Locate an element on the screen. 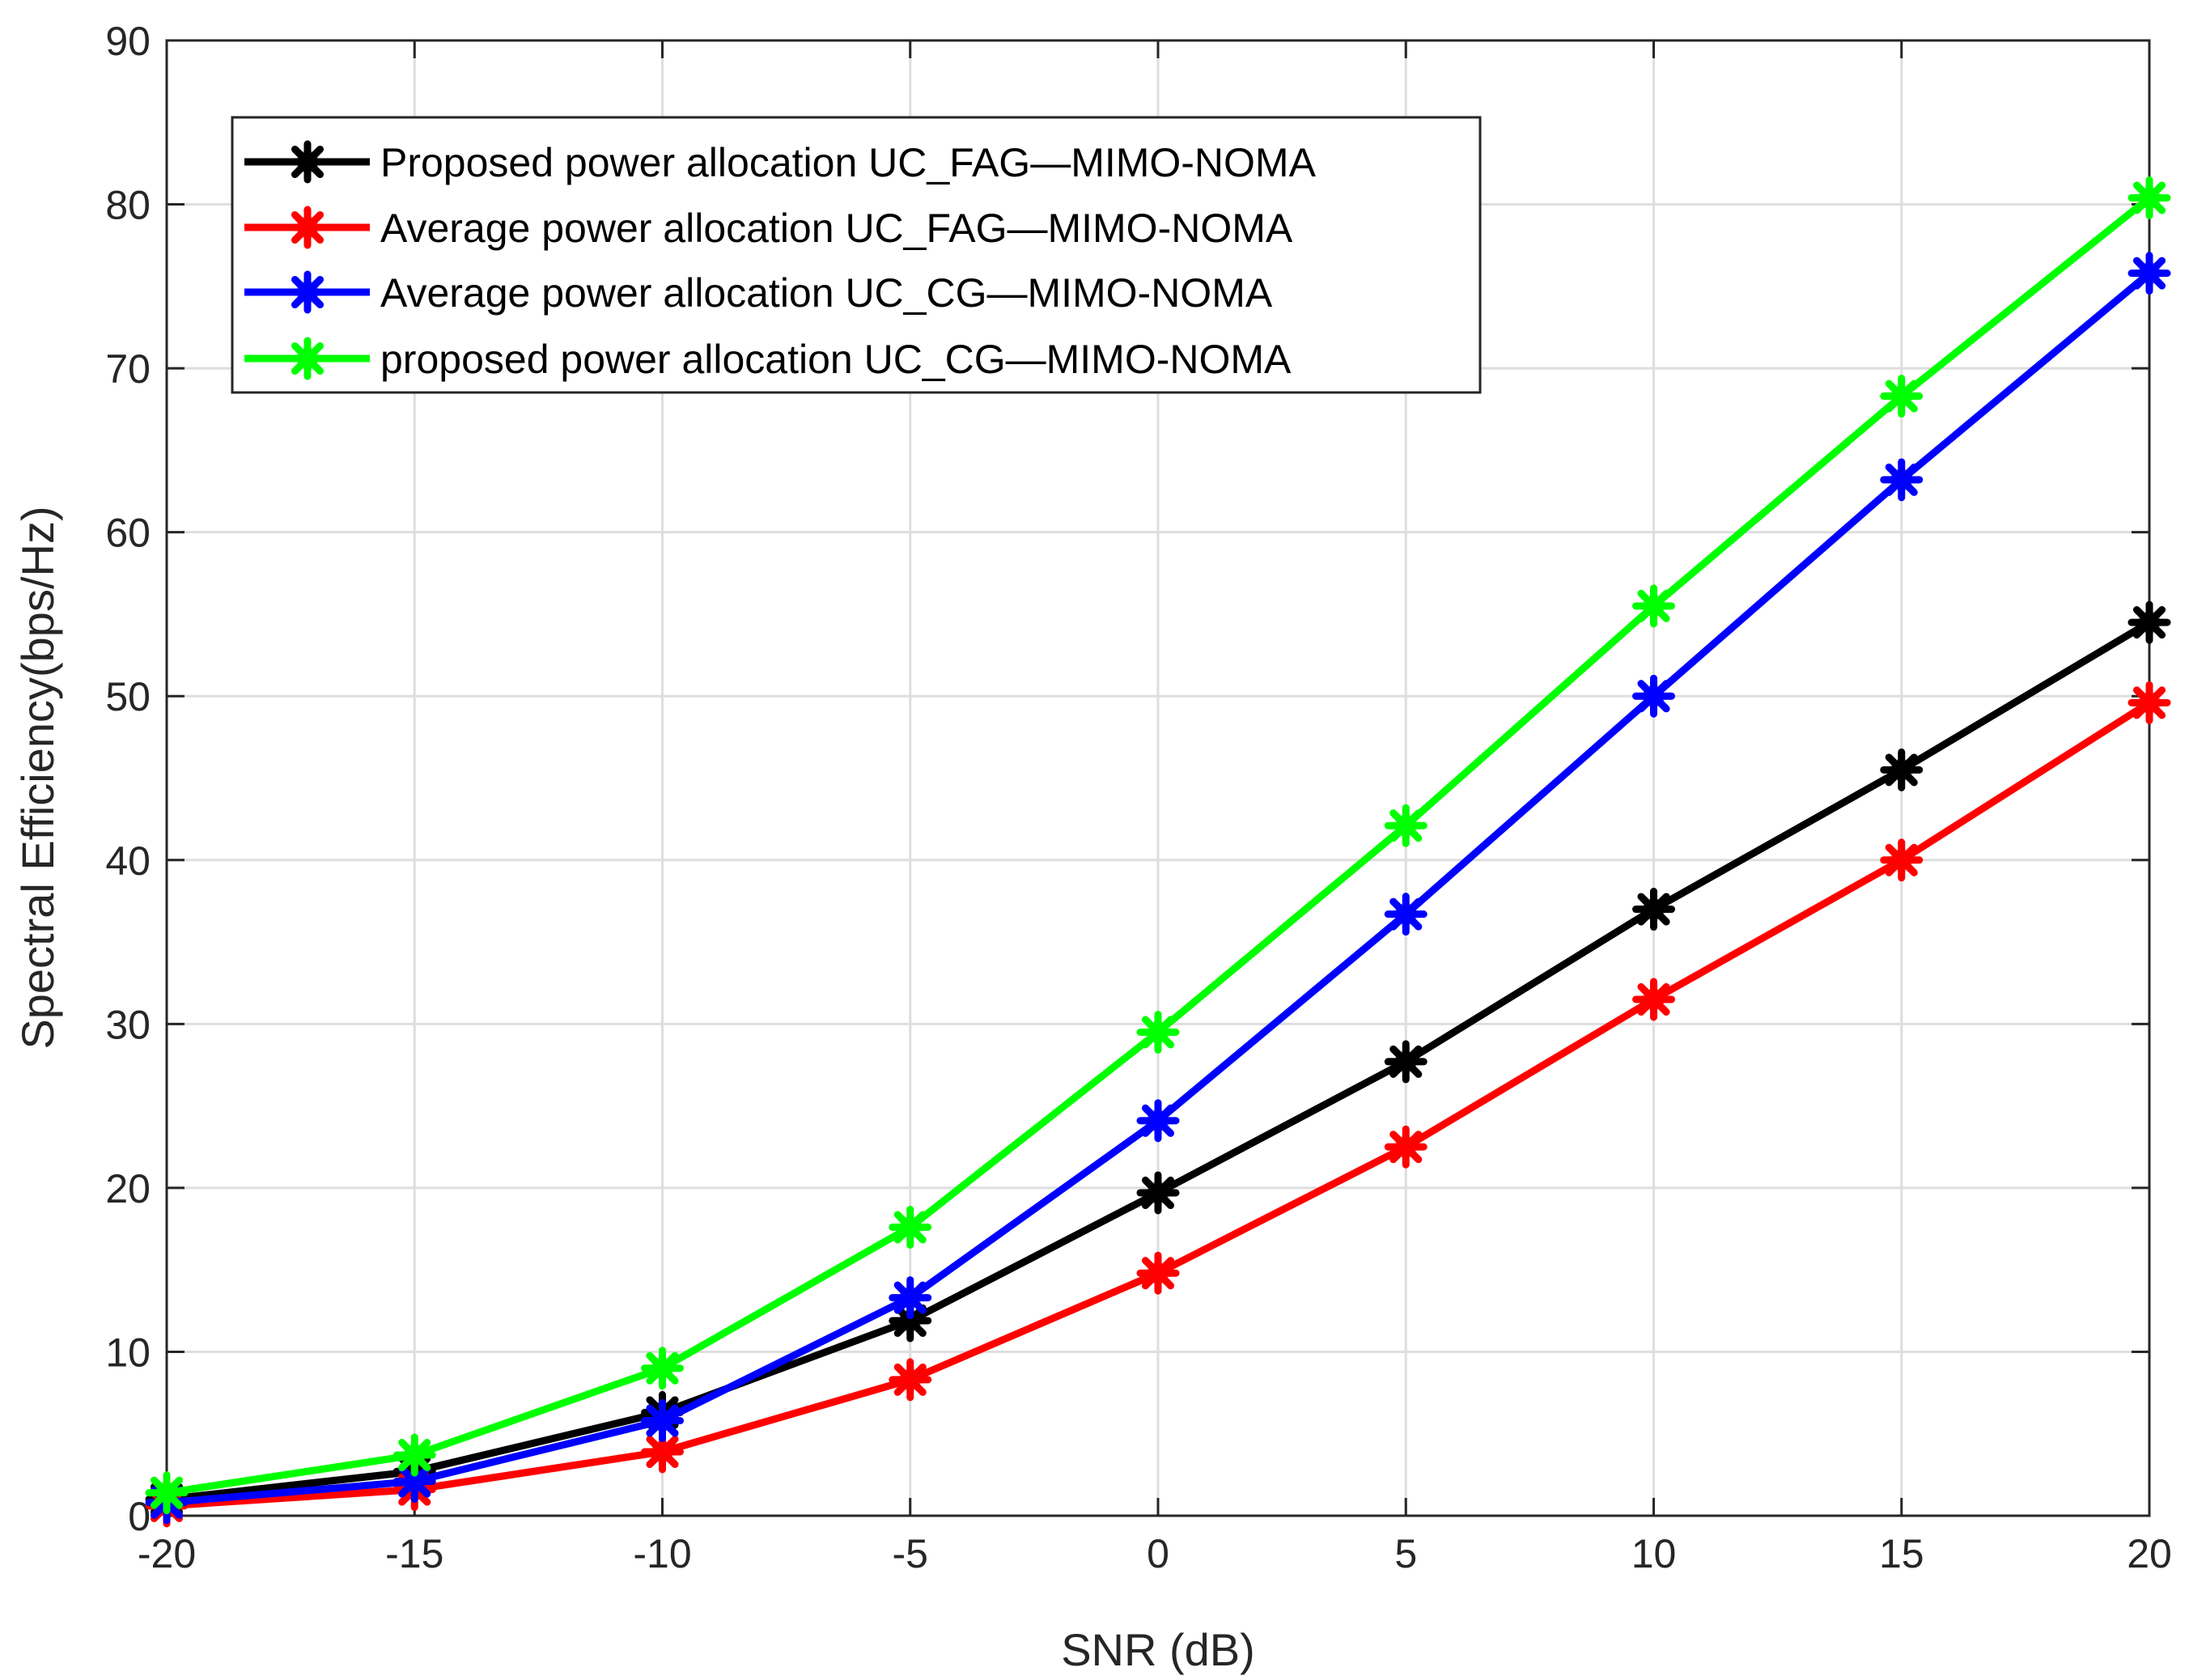  legend-label: Average power allocation UC_CG—MIMO-NOMA is located at coordinates (827, 293).